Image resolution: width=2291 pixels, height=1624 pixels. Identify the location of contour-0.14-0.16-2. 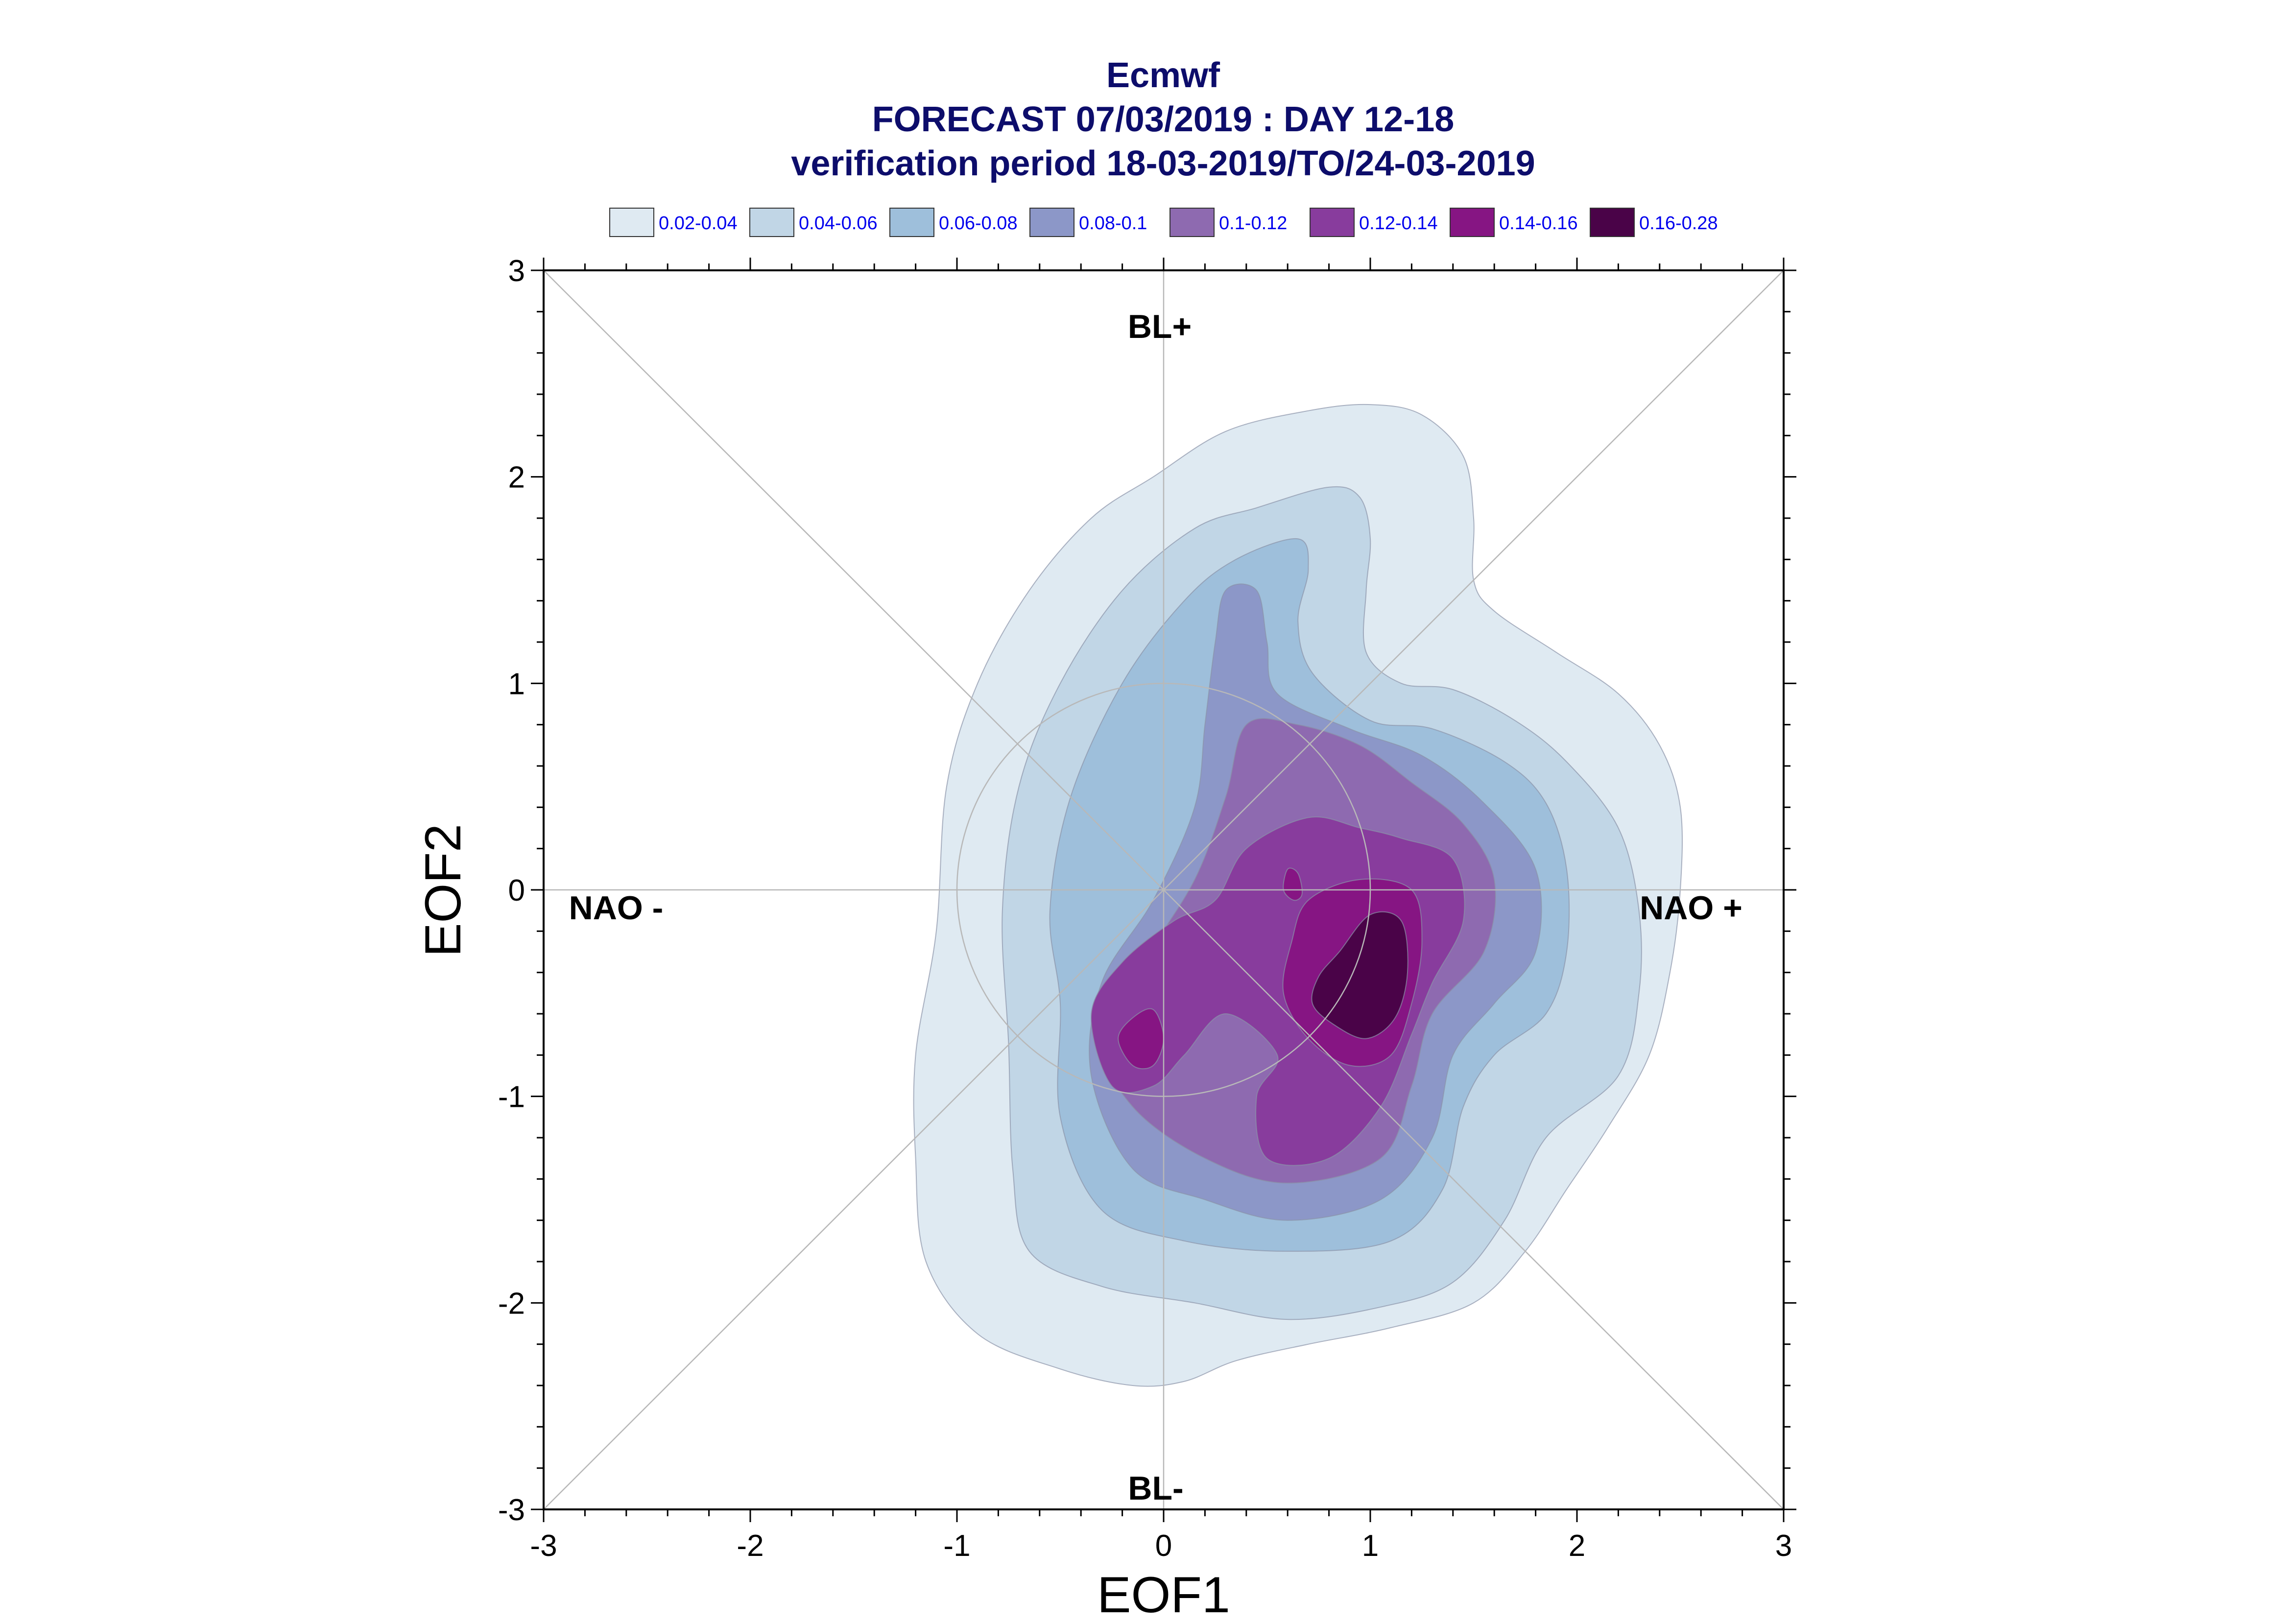
(1293, 884).